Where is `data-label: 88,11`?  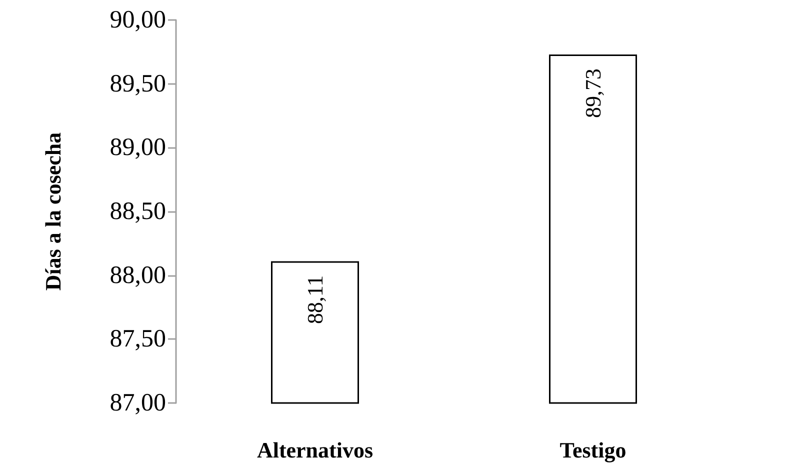 data-label: 88,11 is located at coordinates (315, 299).